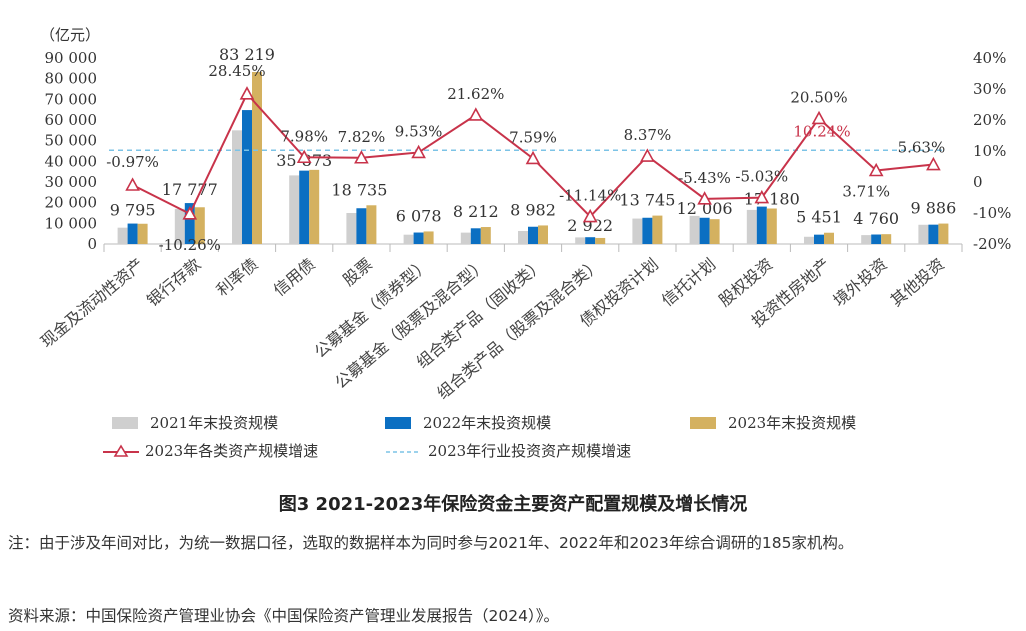 This screenshot has width=1026, height=631. Describe the element at coordinates (190, 189) in the screenshot. I see `bar-value-label: 17 777` at that location.